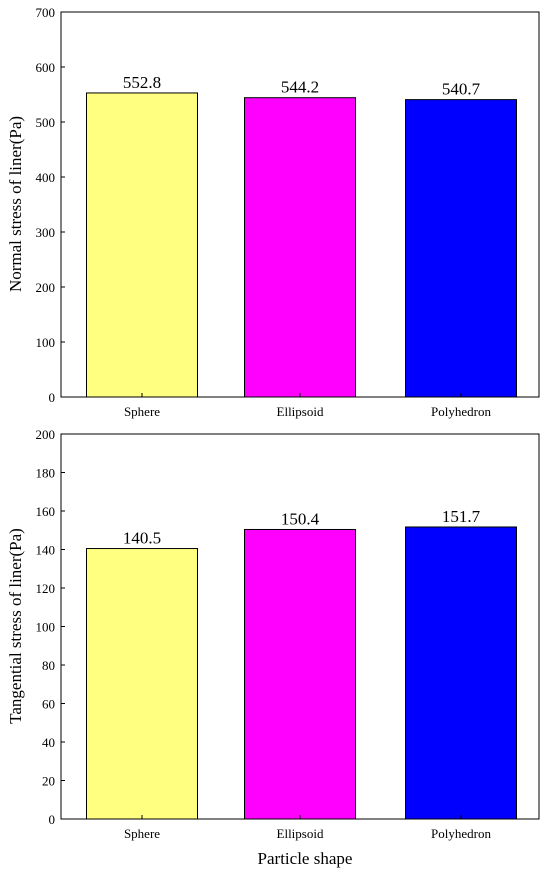 The width and height of the screenshot is (550, 873). What do you see at coordinates (461, 516) in the screenshot?
I see `data-label-polyhedron: 151.7` at bounding box center [461, 516].